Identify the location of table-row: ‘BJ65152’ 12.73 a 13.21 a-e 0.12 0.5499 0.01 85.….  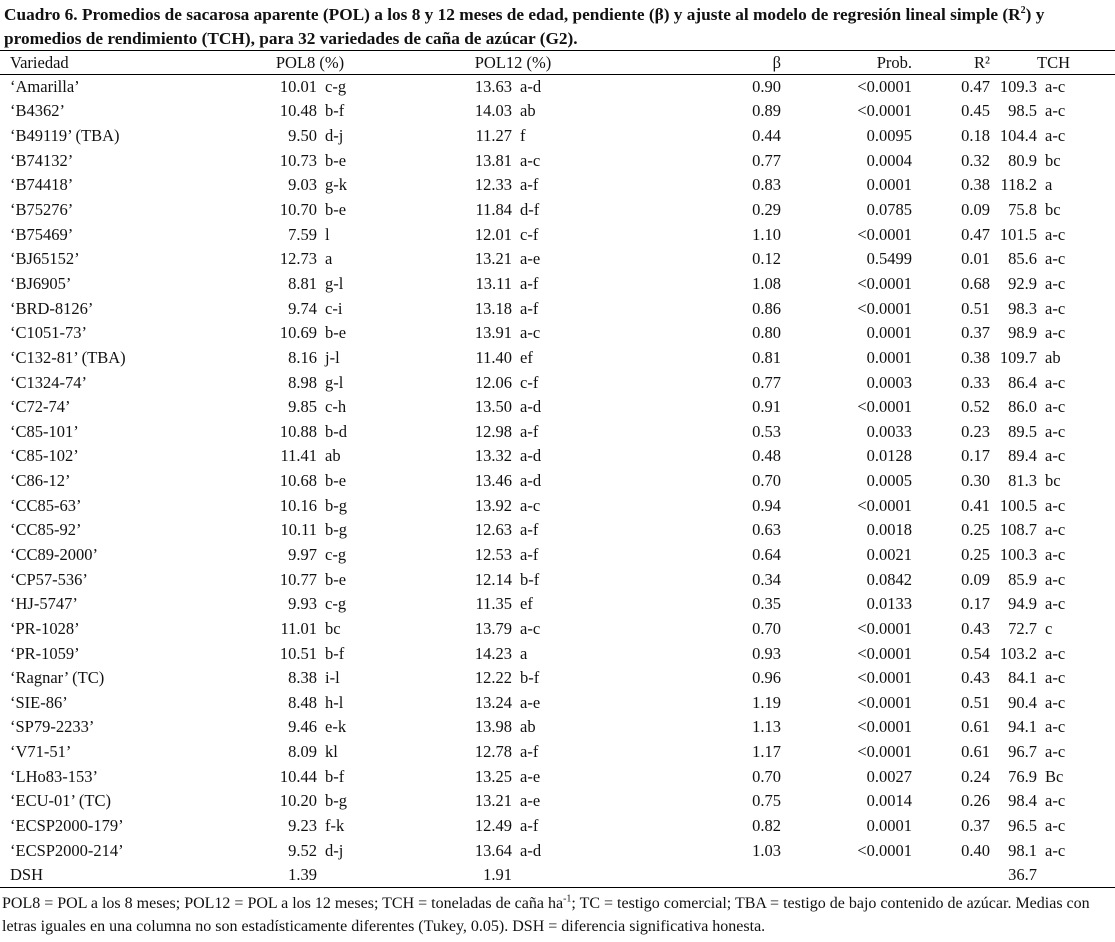
(557, 259).